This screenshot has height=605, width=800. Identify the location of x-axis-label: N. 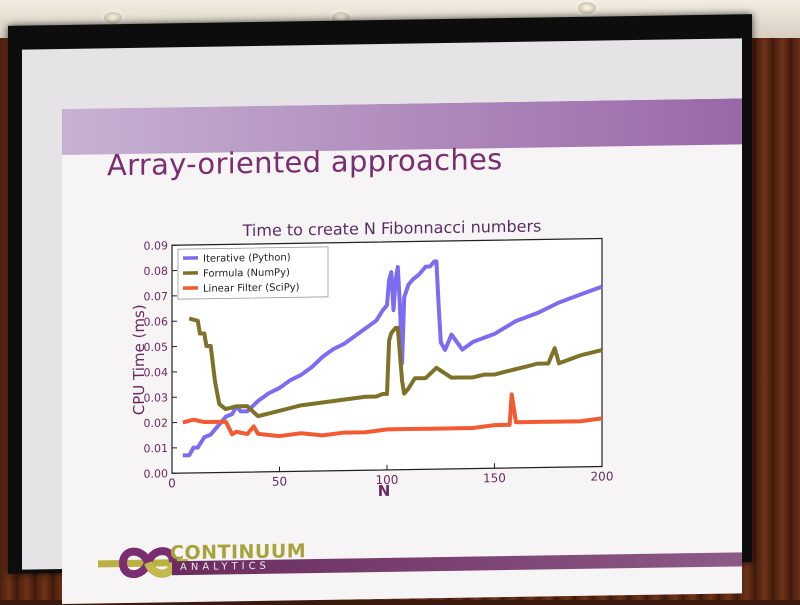
(384, 491).